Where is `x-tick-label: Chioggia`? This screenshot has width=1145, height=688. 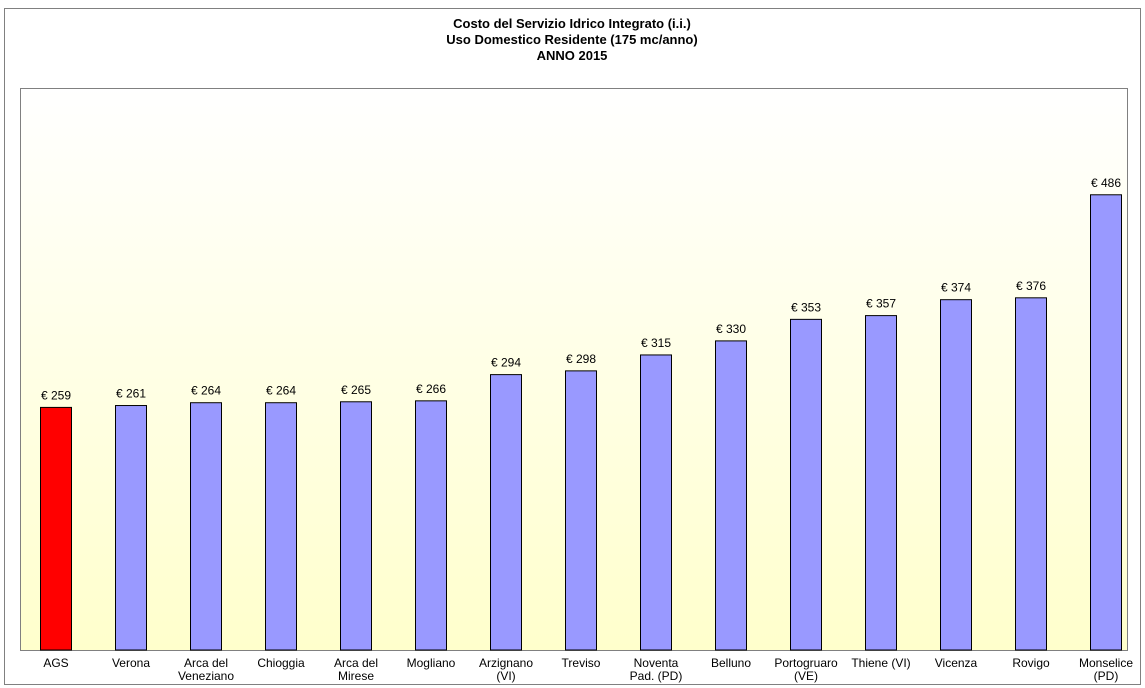
x-tick-label: Chioggia is located at coordinates (281, 663).